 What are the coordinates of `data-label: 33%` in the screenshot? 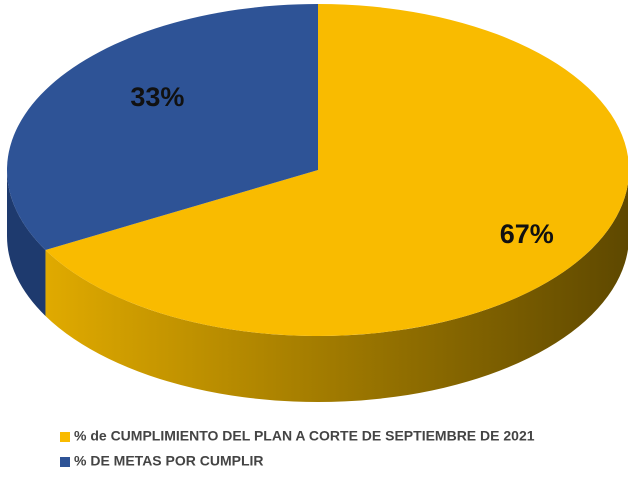 It's located at (157, 97).